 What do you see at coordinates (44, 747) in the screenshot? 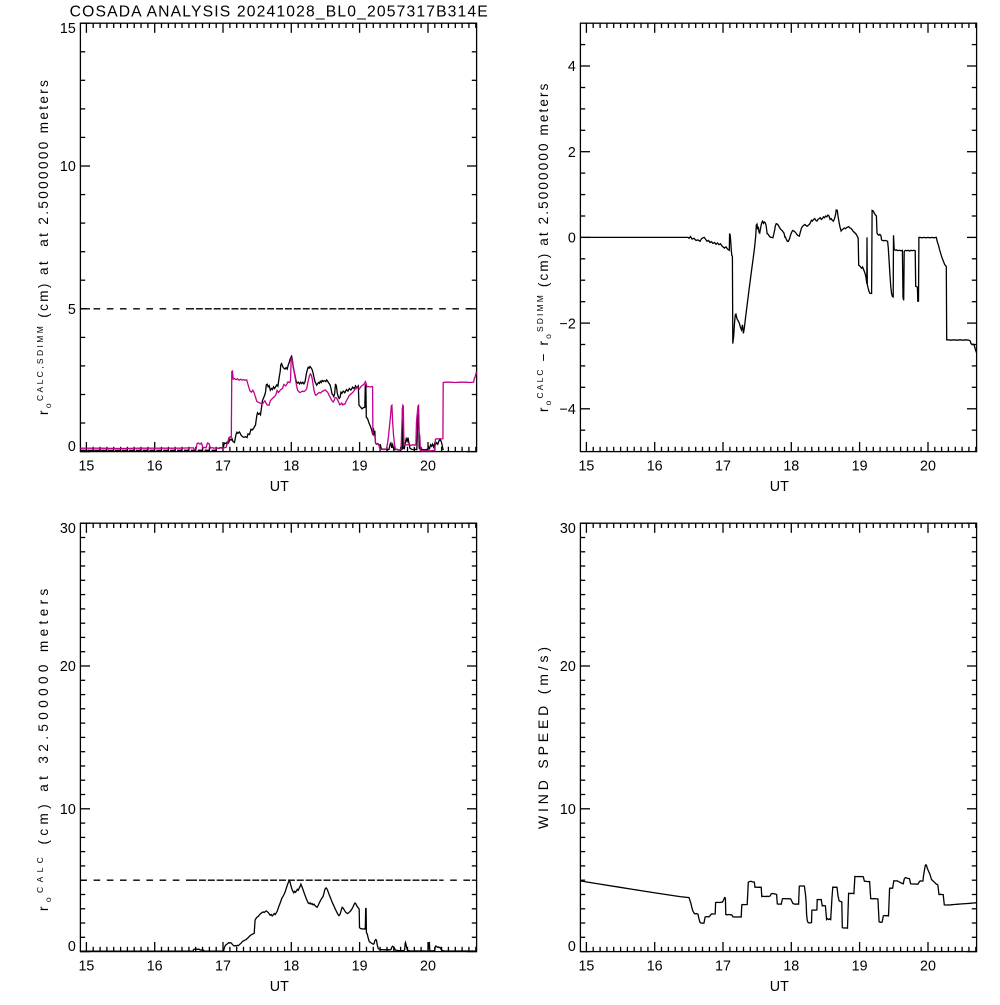
I see `svg-text:roCALC (cm) at 32.500000 meter: roCALC (cm) at 32.500000 meters` at bounding box center [44, 747].